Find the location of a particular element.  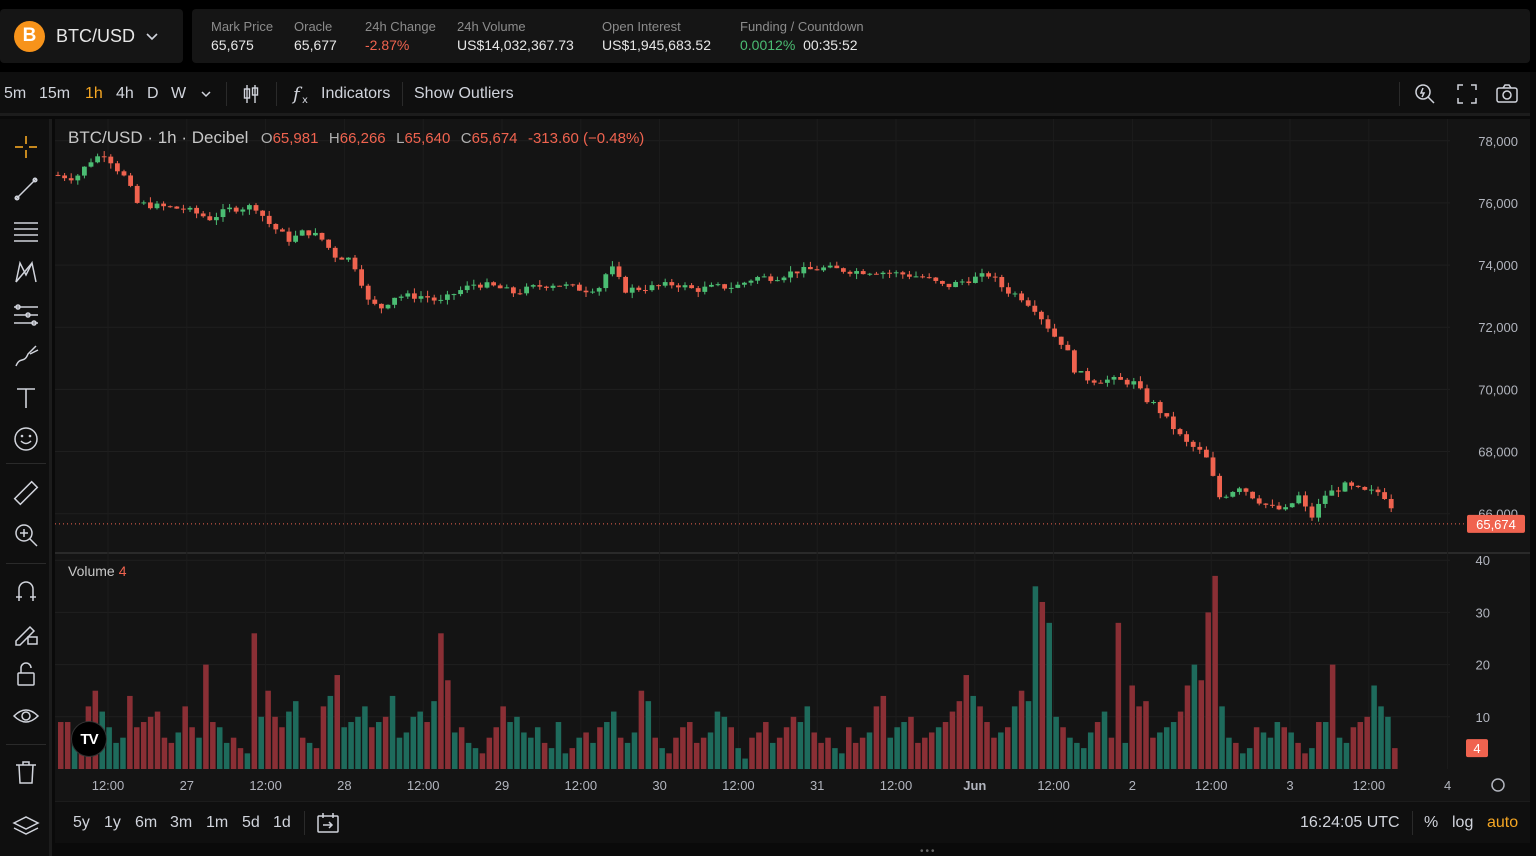

range-1m: 1m is located at coordinates (217, 822).